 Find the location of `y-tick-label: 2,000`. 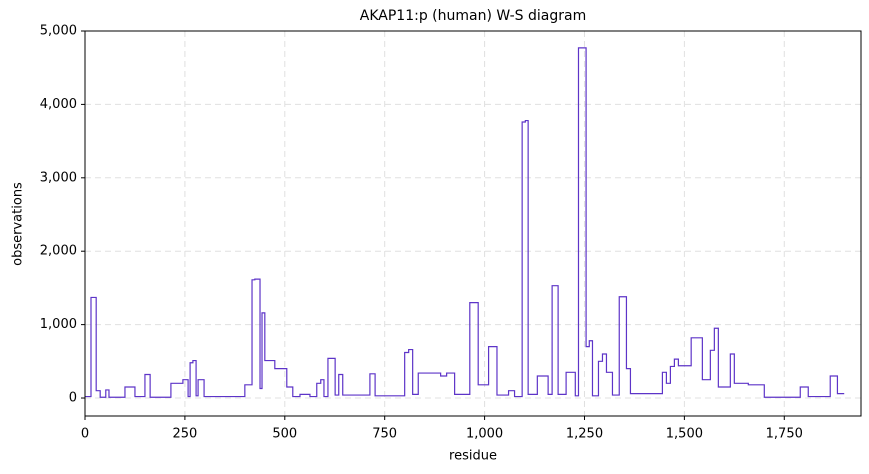

y-tick-label: 2,000 is located at coordinates (58, 251).